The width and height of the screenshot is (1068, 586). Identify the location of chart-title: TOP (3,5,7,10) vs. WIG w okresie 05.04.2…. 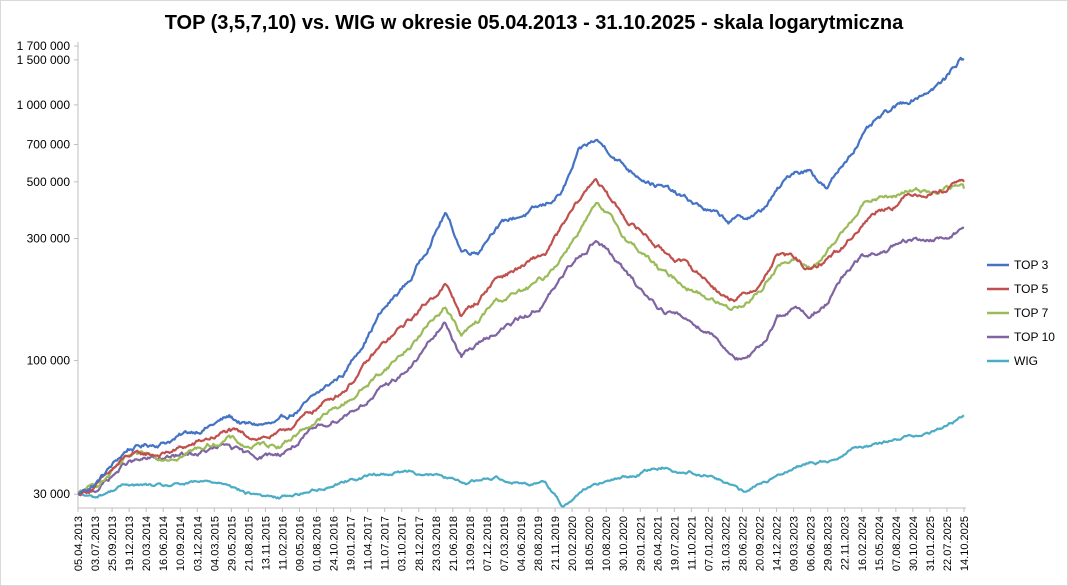
(534, 23).